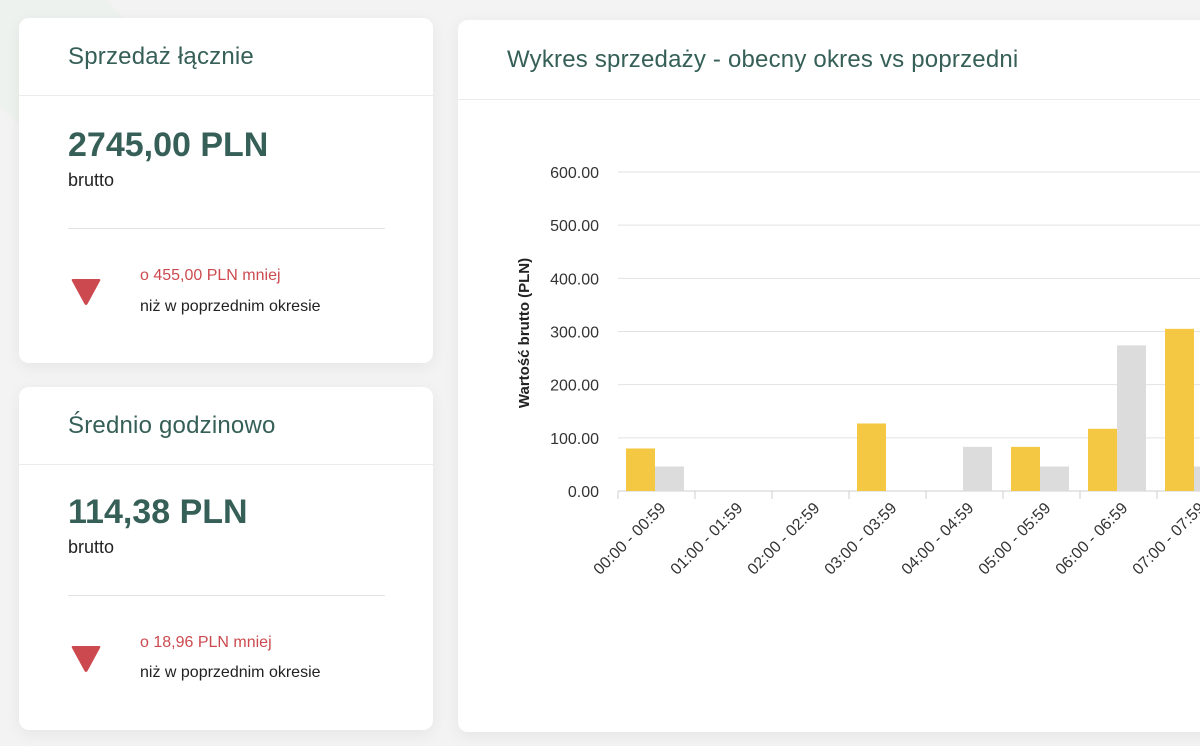 The height and width of the screenshot is (746, 1200). Describe the element at coordinates (707, 539) in the screenshot. I see `x-tick-label: 01:00 - 01:59` at that location.